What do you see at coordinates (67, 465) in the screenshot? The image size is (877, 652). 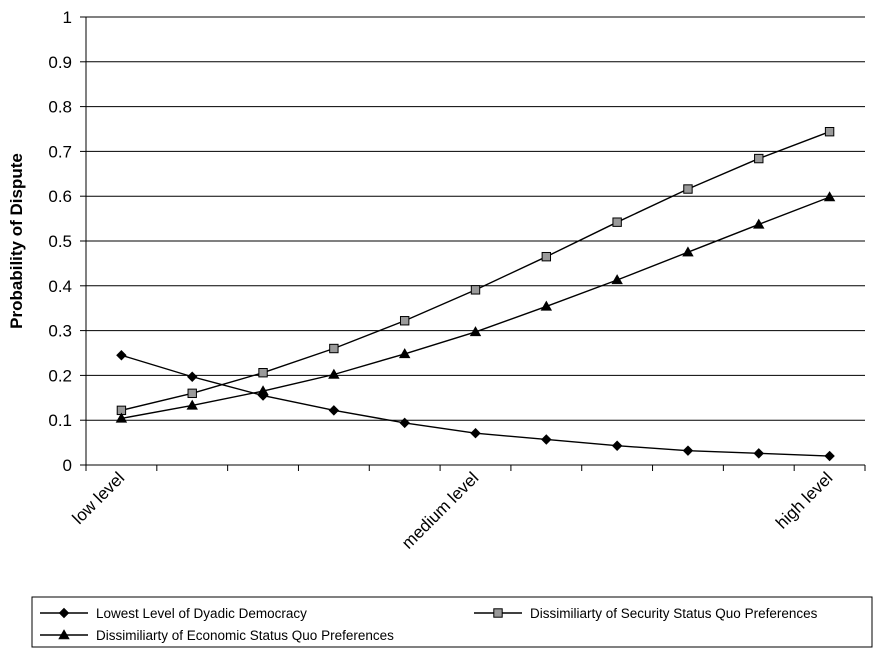 I see `y-tick-label: 0` at bounding box center [67, 465].